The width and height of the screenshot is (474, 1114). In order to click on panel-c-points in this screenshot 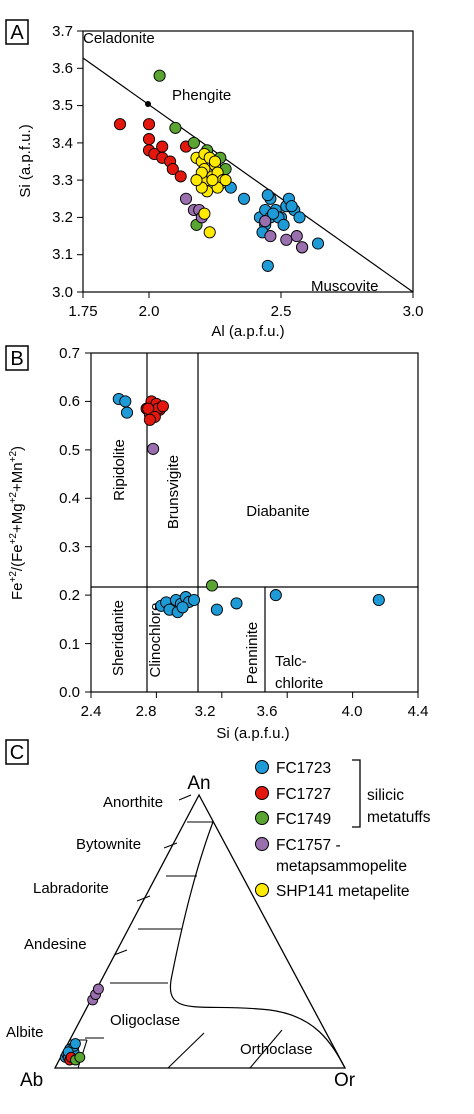, I will do `click(81, 1024)`.